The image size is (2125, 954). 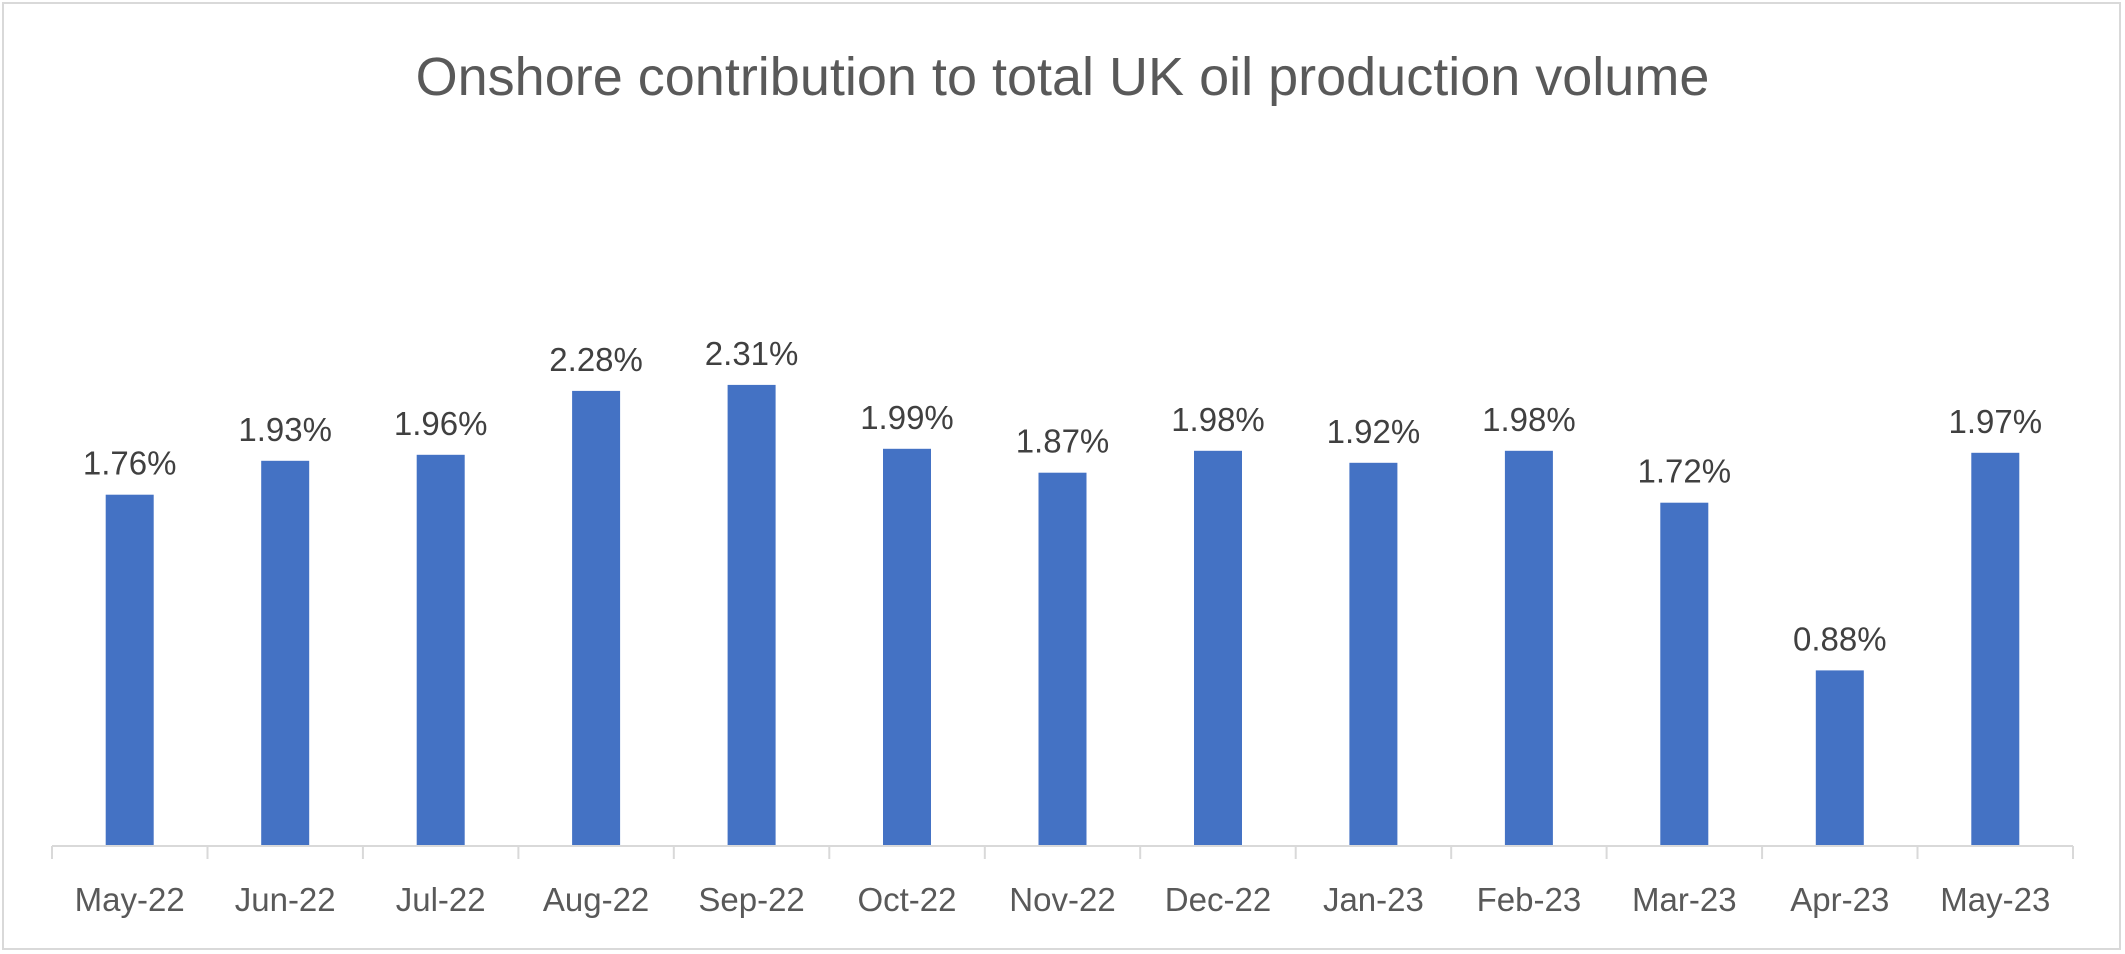 What do you see at coordinates (1840, 638) in the screenshot?
I see `data-label-apr-23: 0.88%` at bounding box center [1840, 638].